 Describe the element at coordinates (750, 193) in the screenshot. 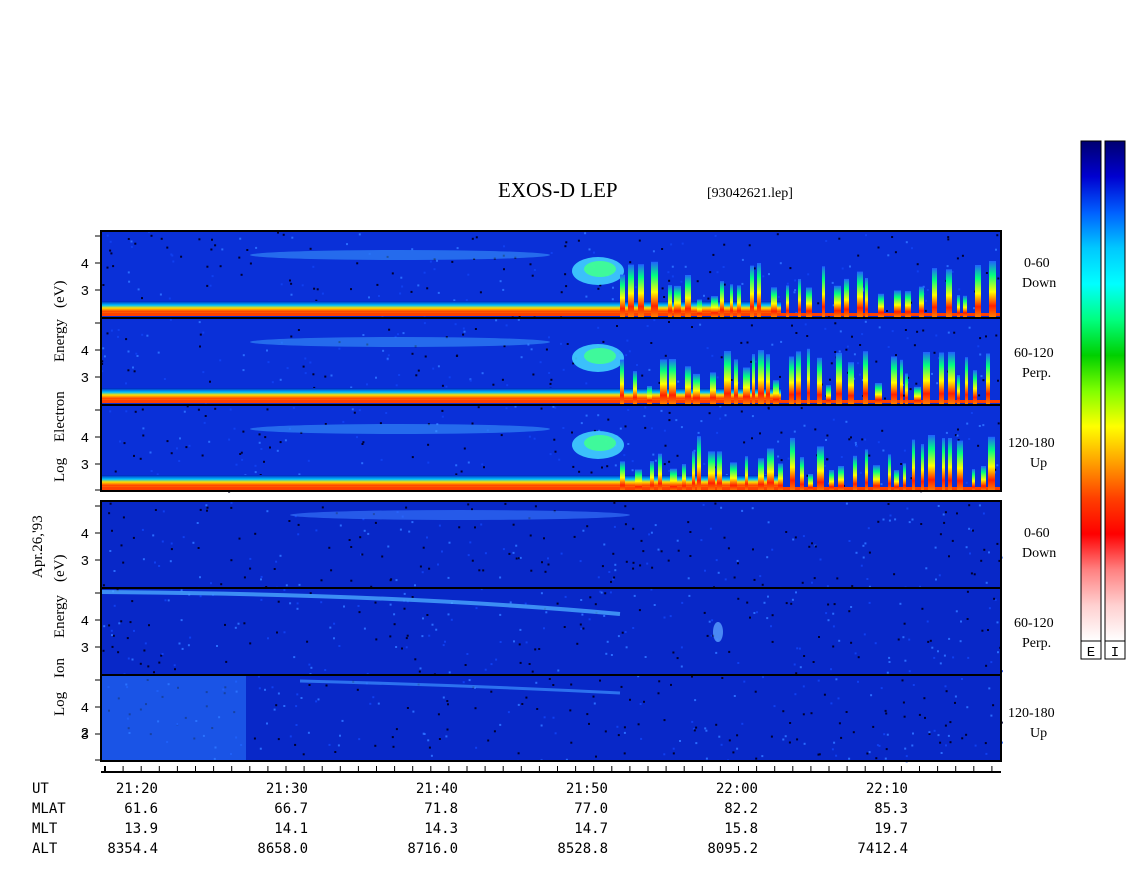

I see `file-name: [93042621.lep]` at that location.